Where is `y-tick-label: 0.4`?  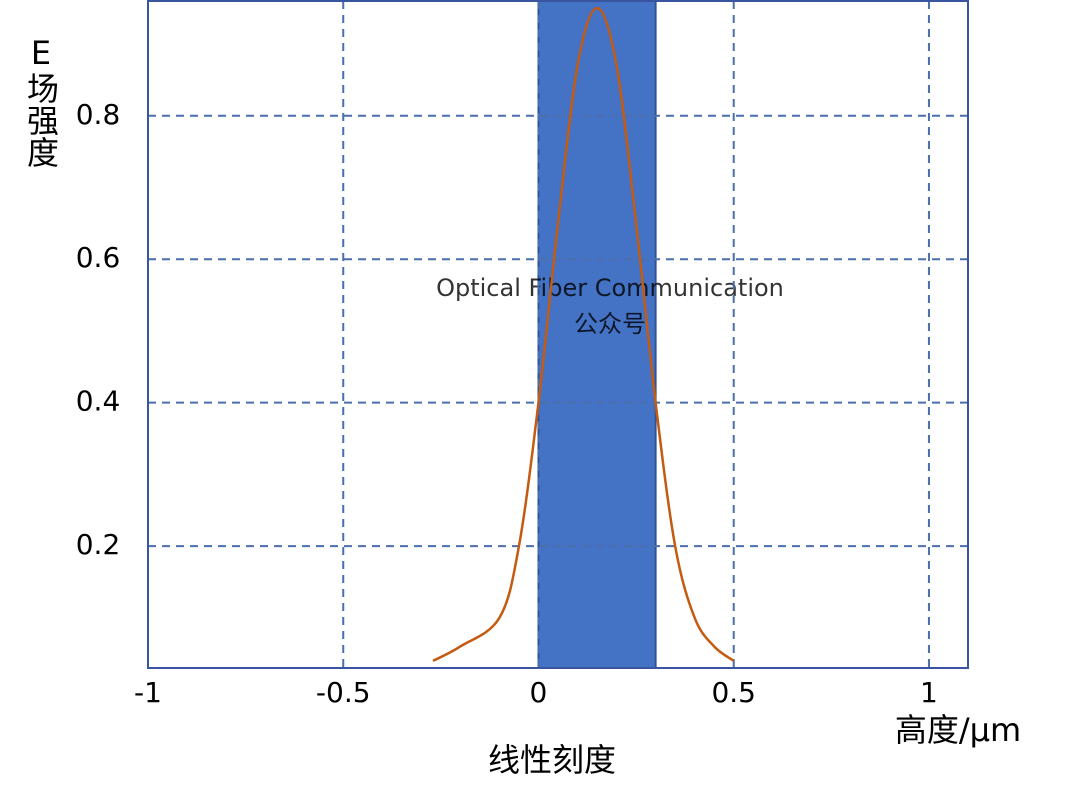 y-tick-label: 0.4 is located at coordinates (98, 401).